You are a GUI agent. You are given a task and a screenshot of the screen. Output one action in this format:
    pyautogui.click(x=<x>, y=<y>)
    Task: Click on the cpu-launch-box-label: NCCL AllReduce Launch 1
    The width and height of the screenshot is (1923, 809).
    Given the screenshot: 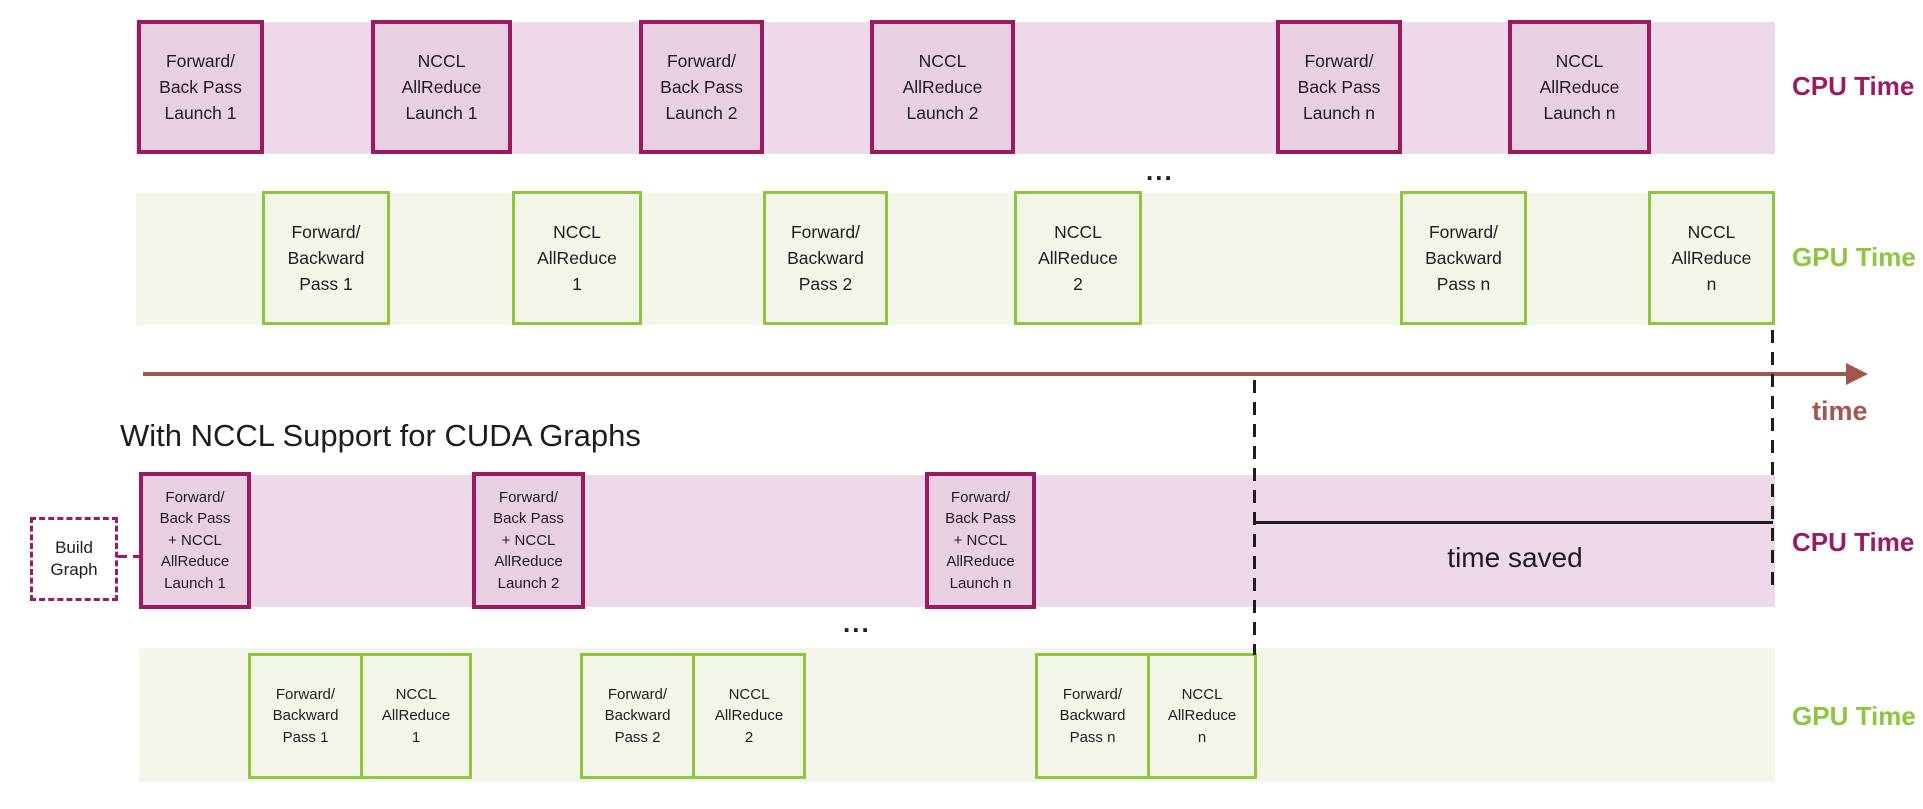 What is the action you would take?
    pyautogui.click(x=441, y=87)
    